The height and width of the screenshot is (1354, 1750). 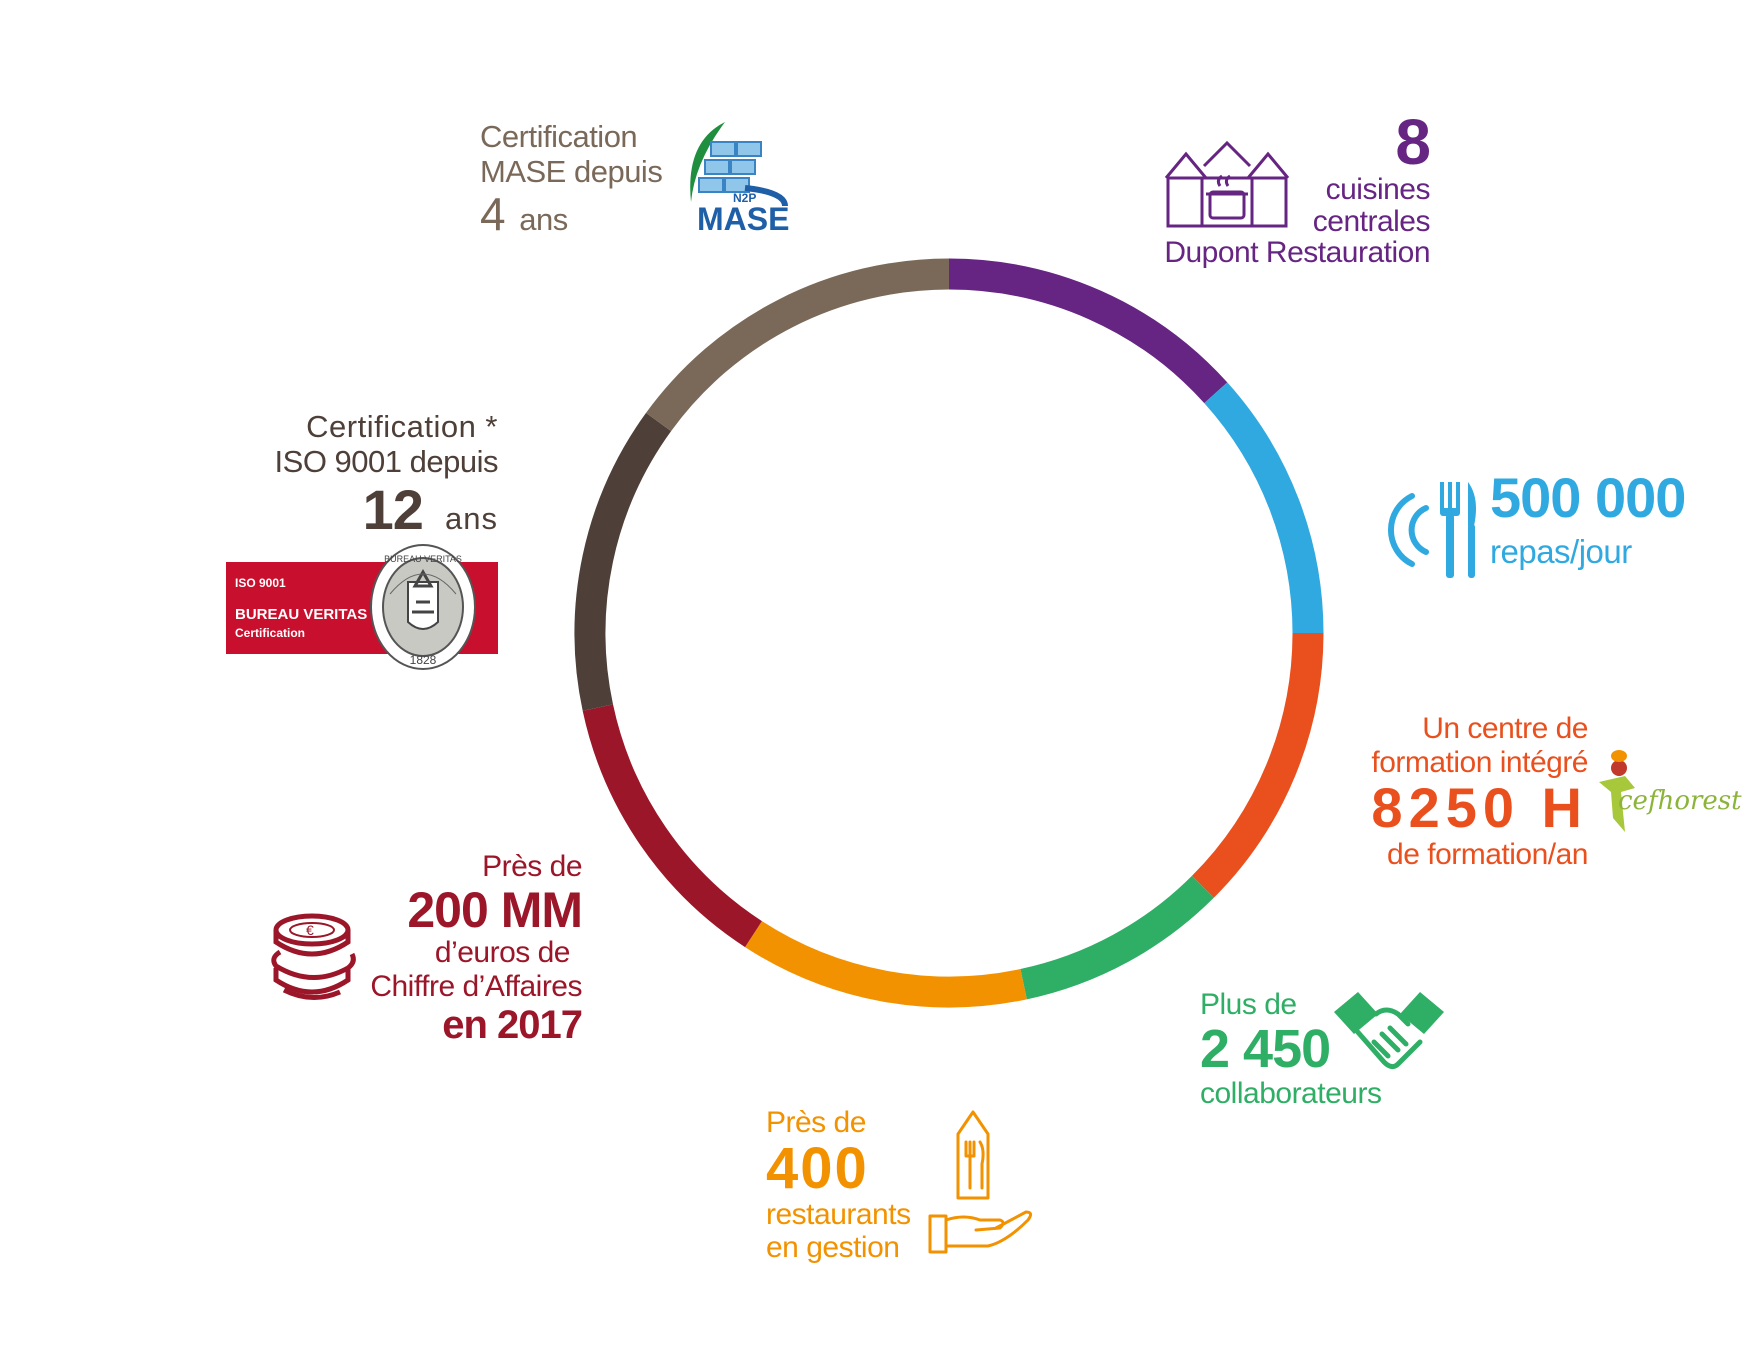 I want to click on kitchens-number: 8, so click(x=1413, y=142).